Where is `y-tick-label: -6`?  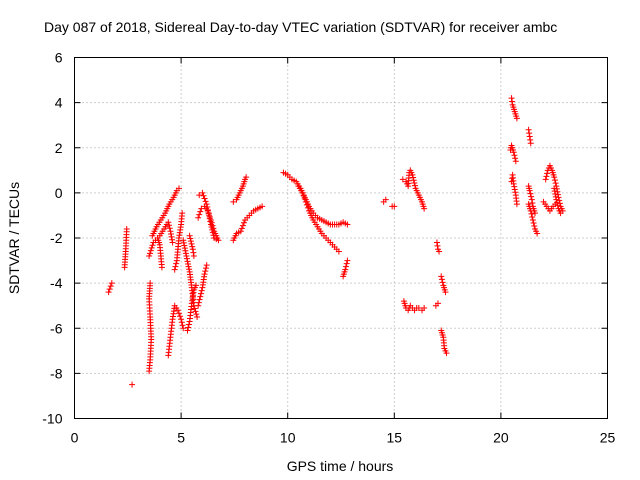
y-tick-label: -6 is located at coordinates (56, 328).